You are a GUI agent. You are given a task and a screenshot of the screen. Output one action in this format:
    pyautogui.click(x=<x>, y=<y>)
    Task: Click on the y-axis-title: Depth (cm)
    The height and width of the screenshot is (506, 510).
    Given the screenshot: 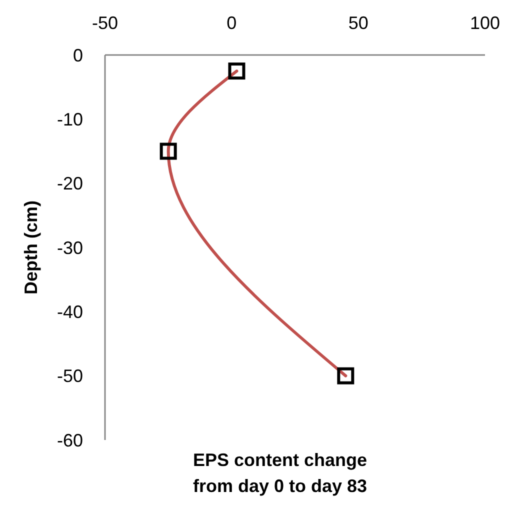 What is the action you would take?
    pyautogui.click(x=31, y=247)
    